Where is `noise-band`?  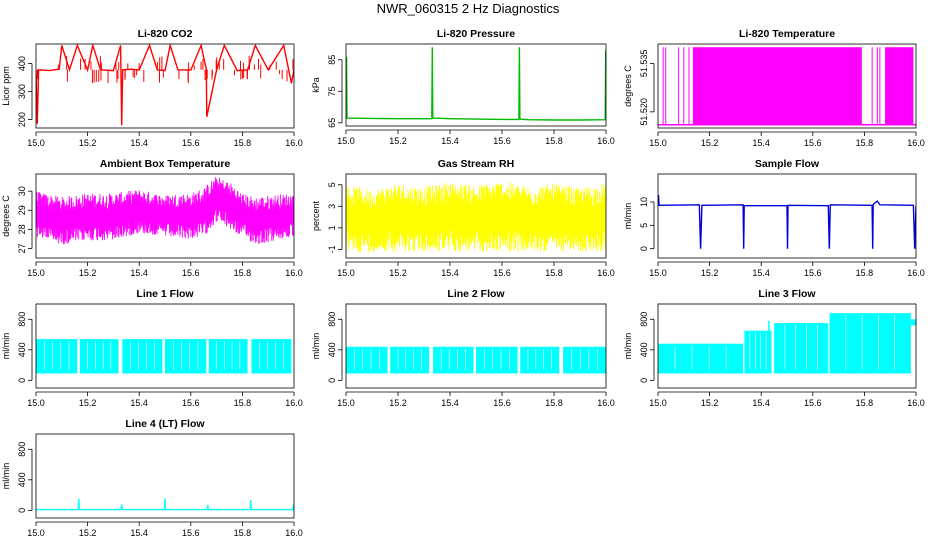
noise-band is located at coordinates (165, 211).